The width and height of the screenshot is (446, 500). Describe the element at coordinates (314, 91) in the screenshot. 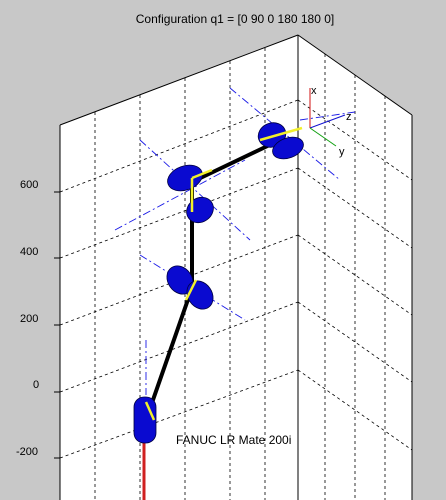

I see `frame-x-label: x` at that location.